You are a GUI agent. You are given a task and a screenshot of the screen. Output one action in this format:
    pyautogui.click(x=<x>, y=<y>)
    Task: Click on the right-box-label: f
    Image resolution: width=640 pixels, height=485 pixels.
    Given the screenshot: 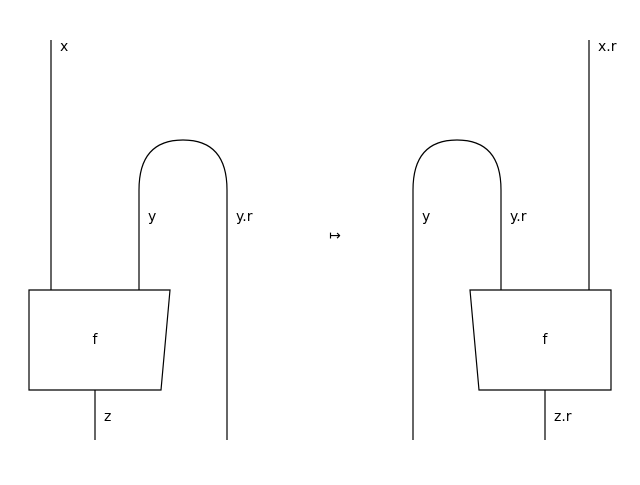 What is the action you would take?
    pyautogui.click(x=546, y=340)
    